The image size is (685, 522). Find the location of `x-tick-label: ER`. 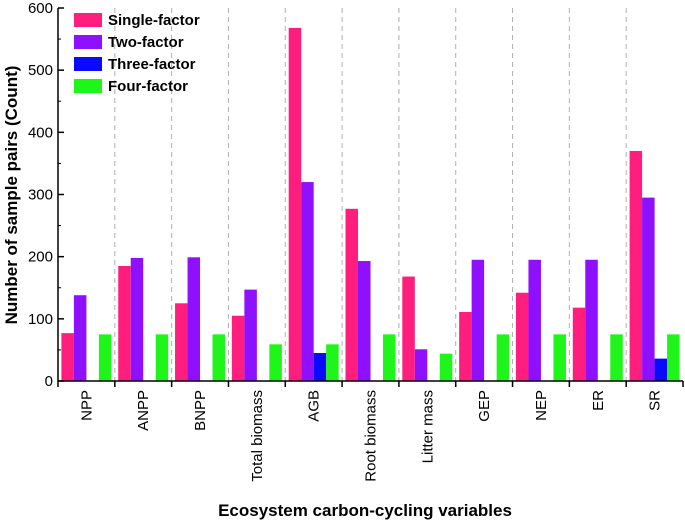

x-tick-label: ER is located at coordinates (598, 400).